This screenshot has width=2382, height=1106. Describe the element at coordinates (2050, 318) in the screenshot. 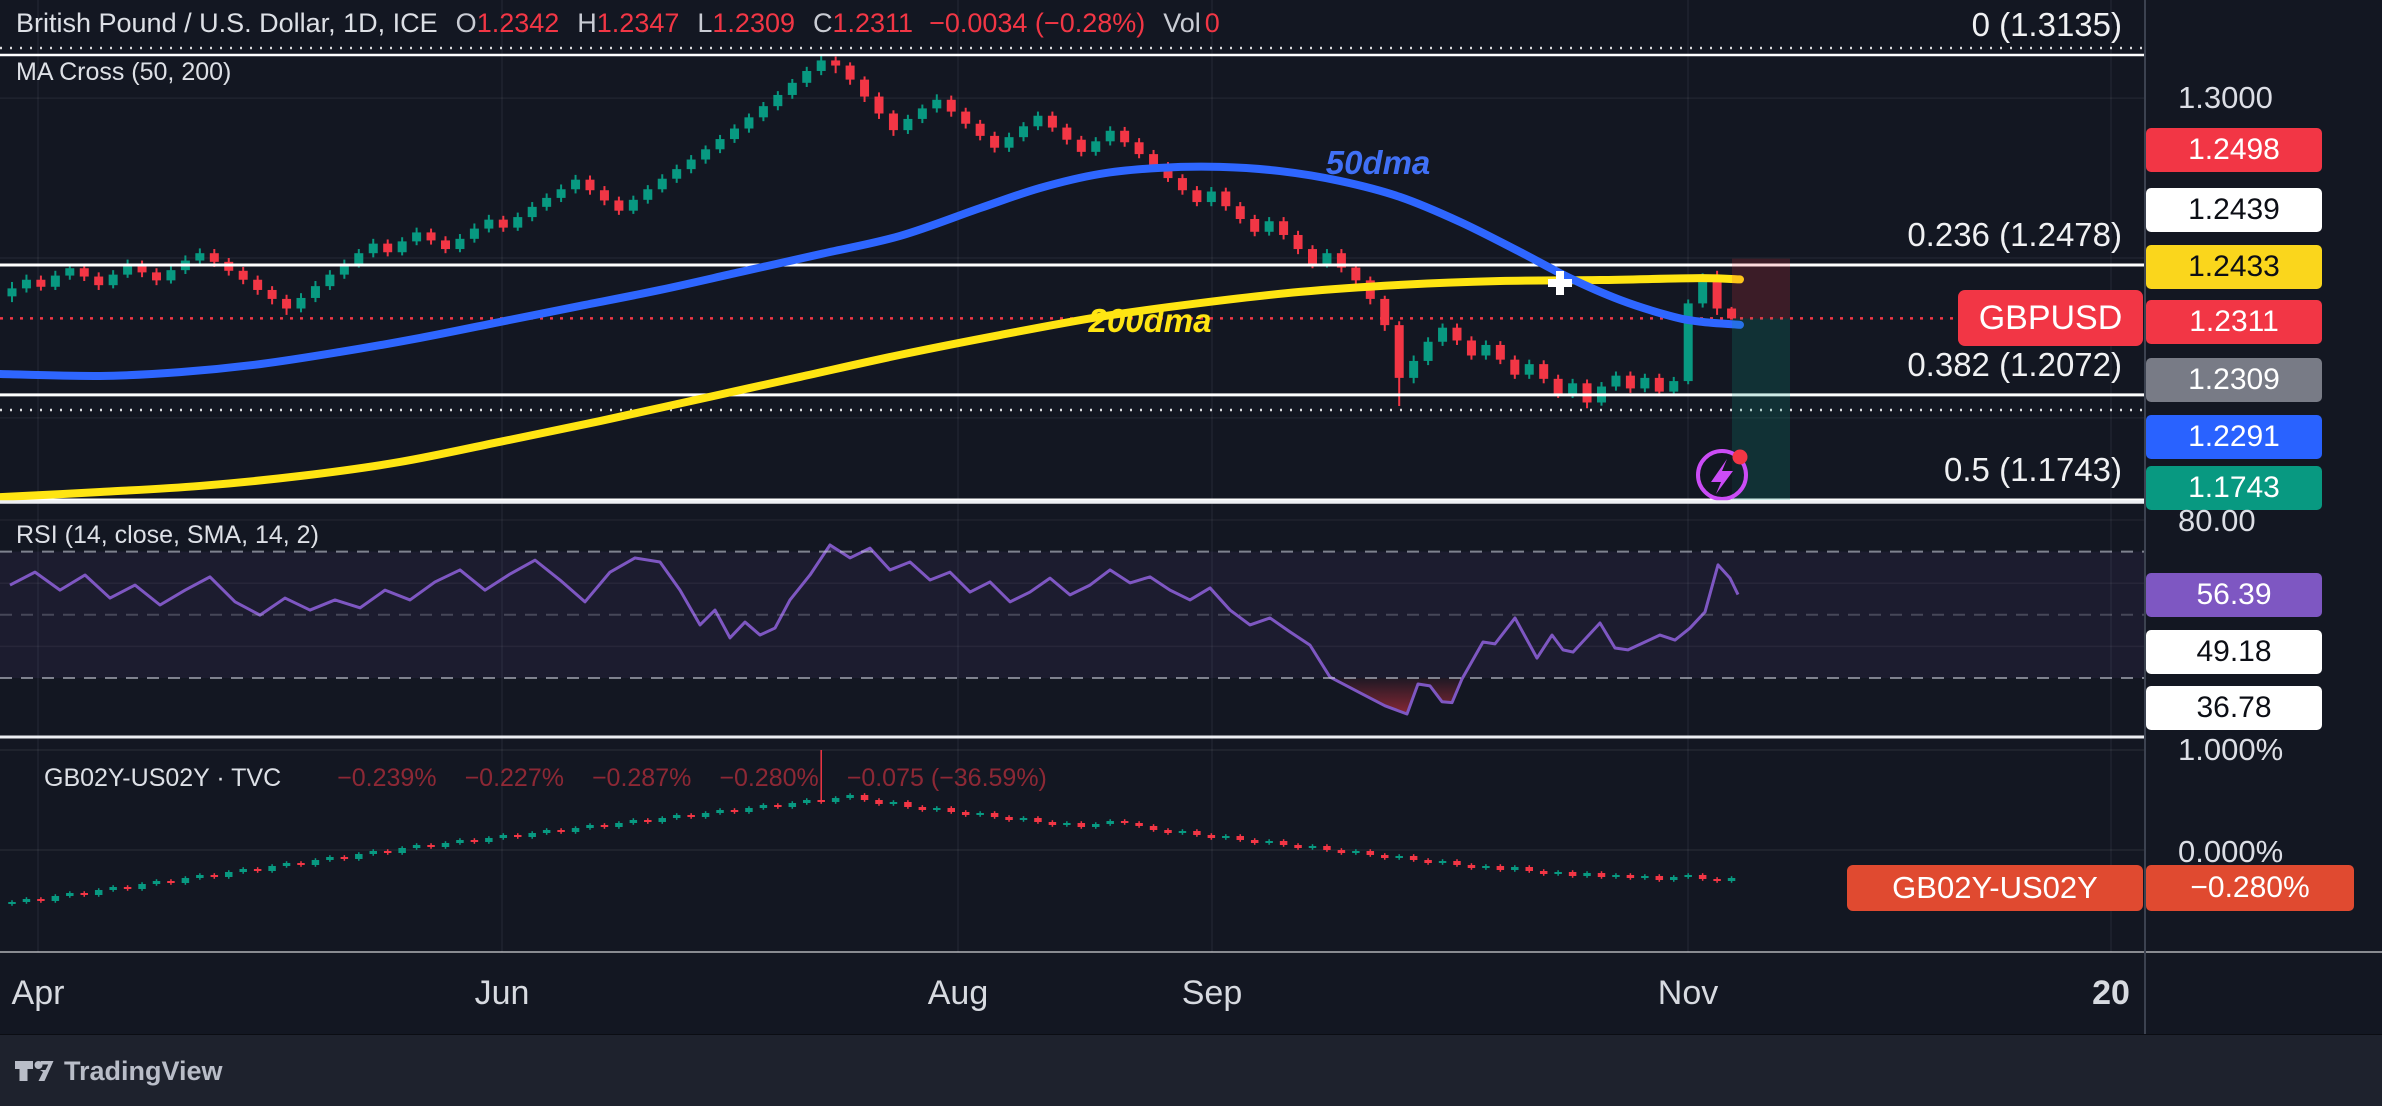

I see `gbpusd-price-tag: GBPUSD` at that location.